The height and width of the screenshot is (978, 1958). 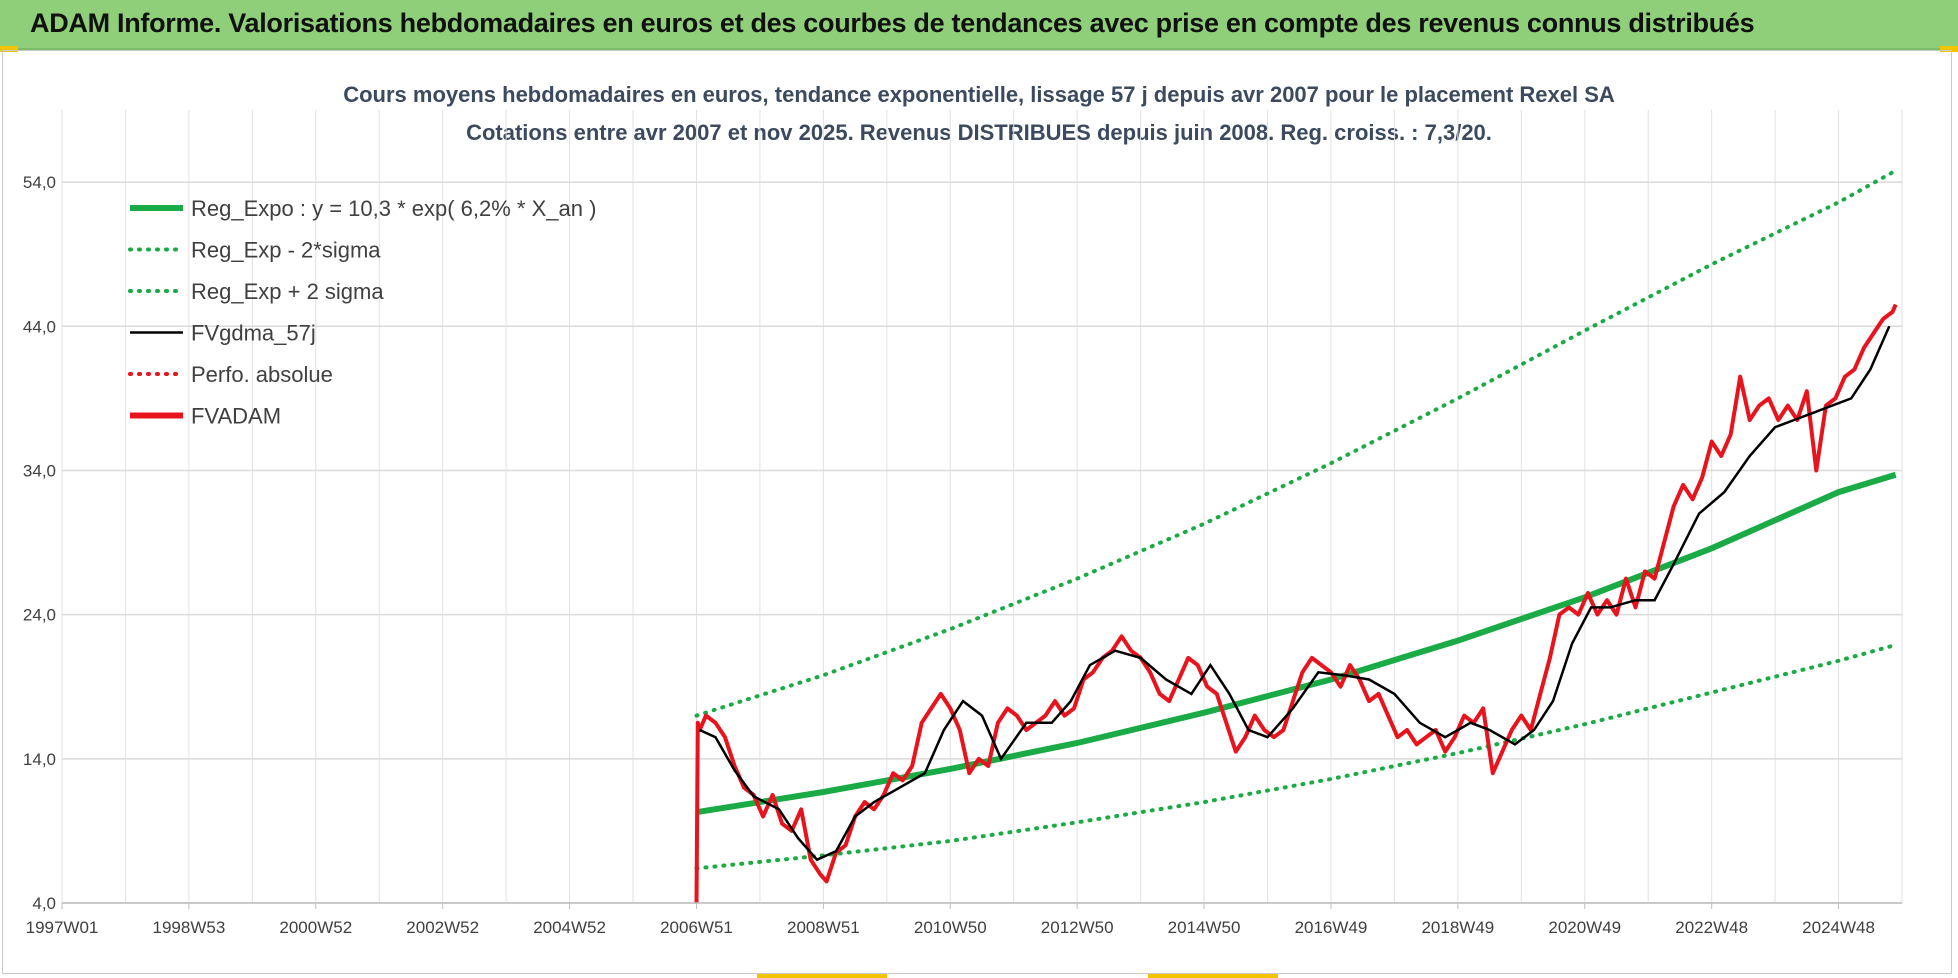 What do you see at coordinates (9, 49) in the screenshot?
I see `header-corner-mark-left` at bounding box center [9, 49].